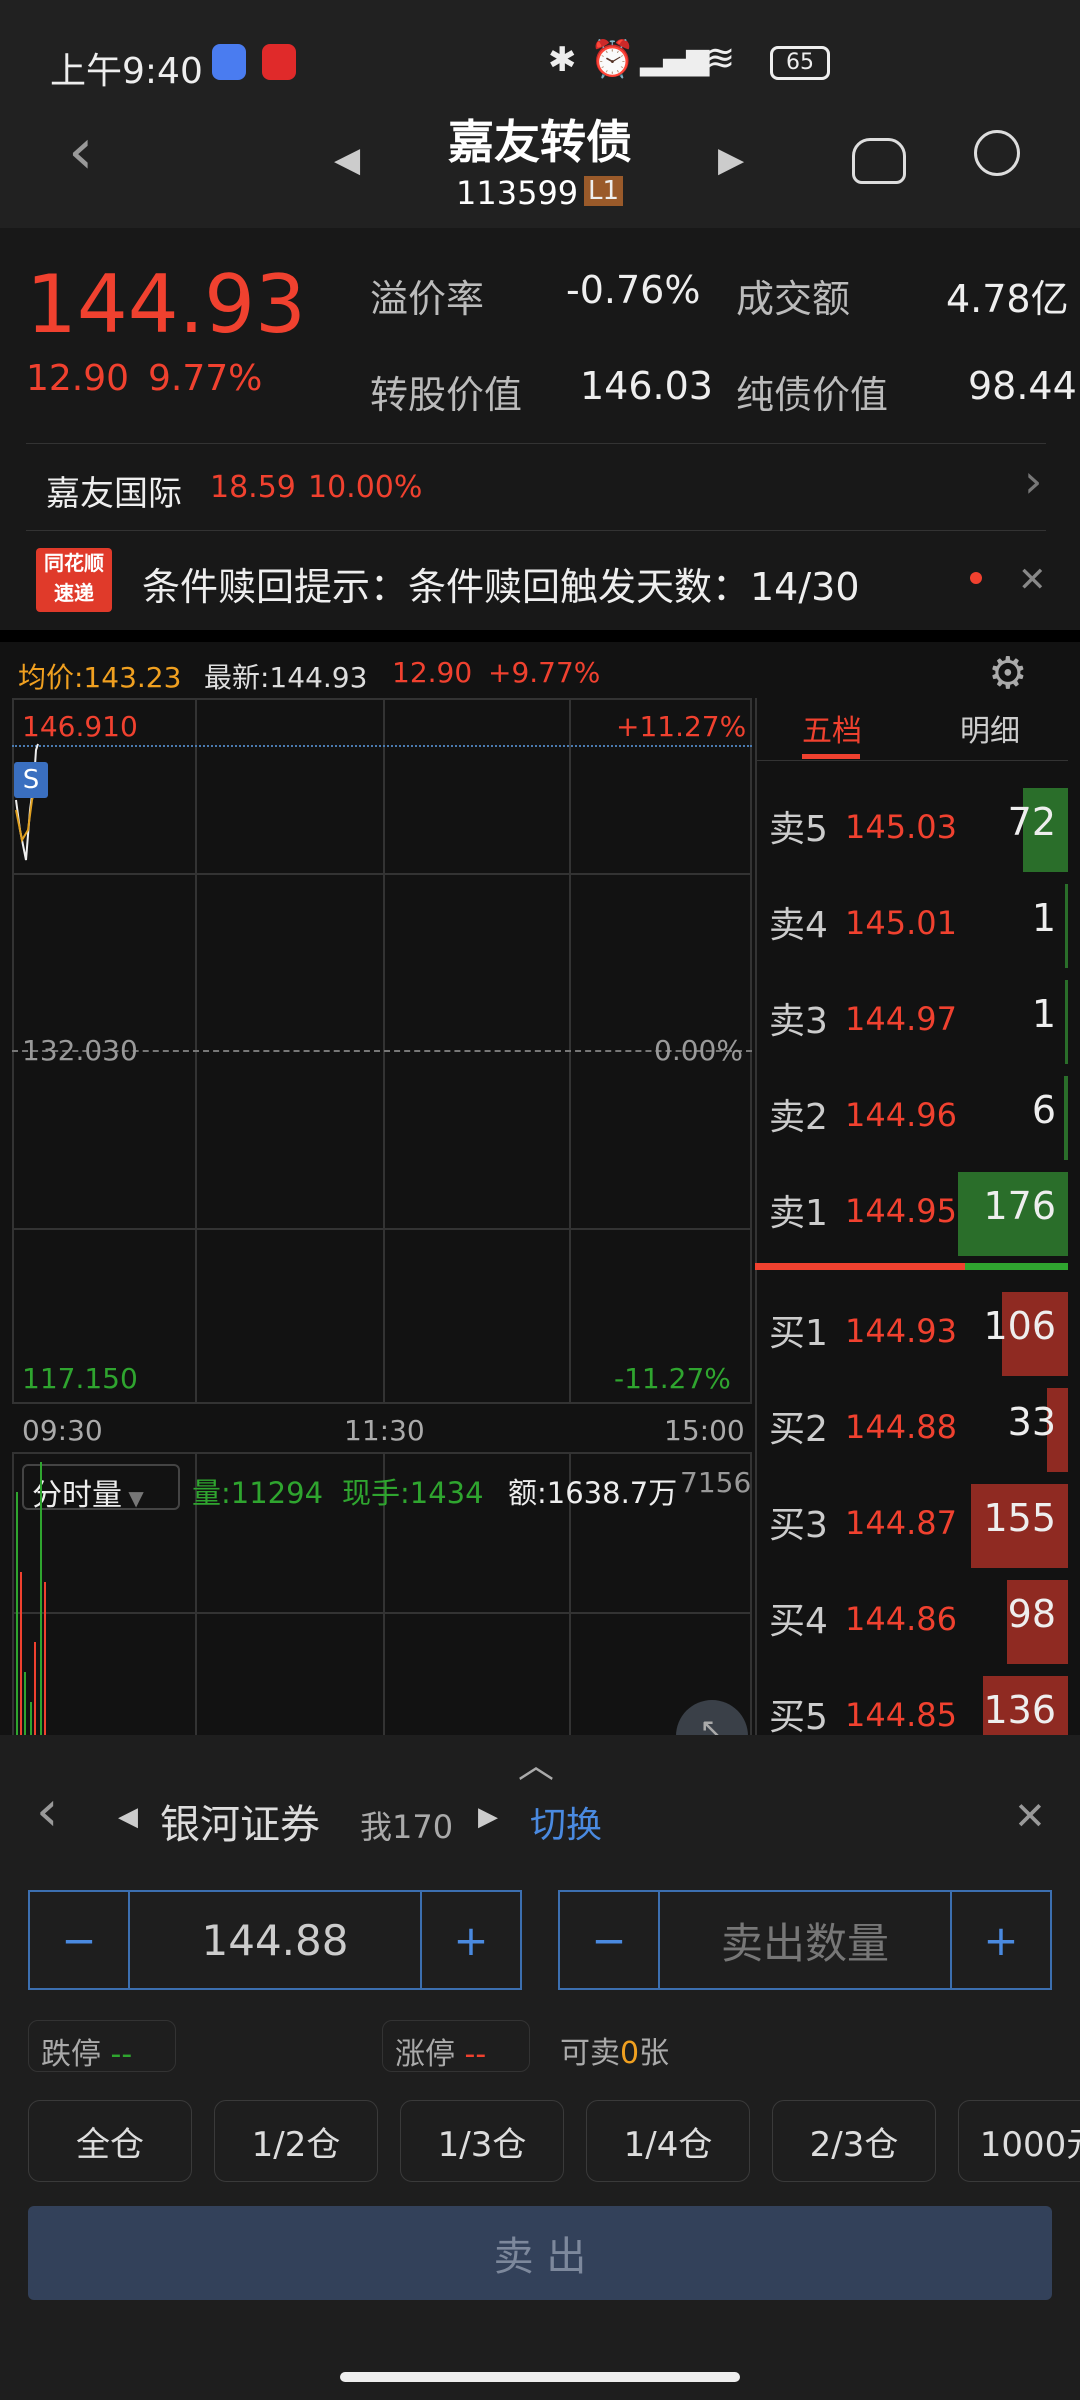  What do you see at coordinates (798, 1333) in the screenshot?
I see `level-label: 买1` at bounding box center [798, 1333].